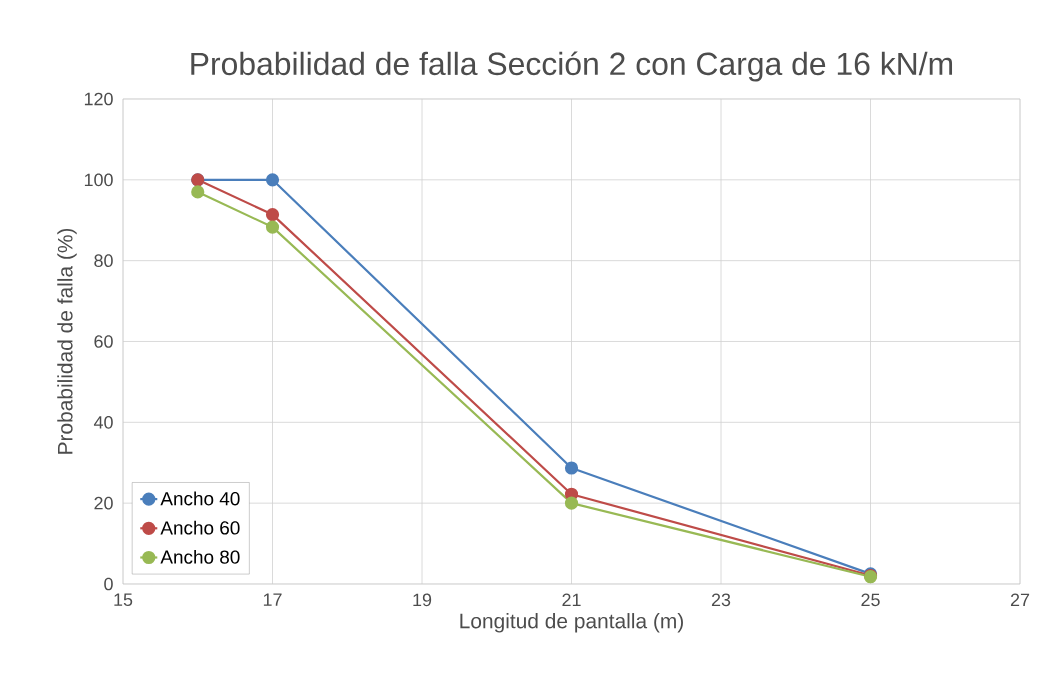 Image resolution: width=1052 pixels, height=677 pixels. Describe the element at coordinates (1020, 600) in the screenshot. I see `x-tick-label: 27` at that location.